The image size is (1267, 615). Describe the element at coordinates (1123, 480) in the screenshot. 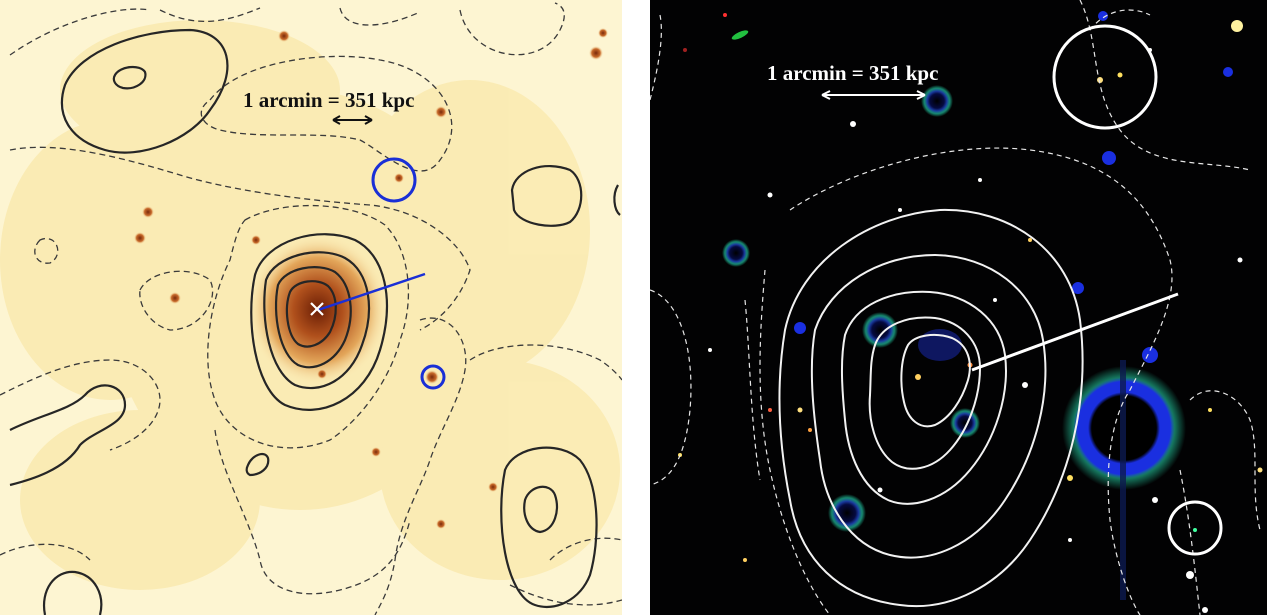

I see `bleed-trail` at that location.